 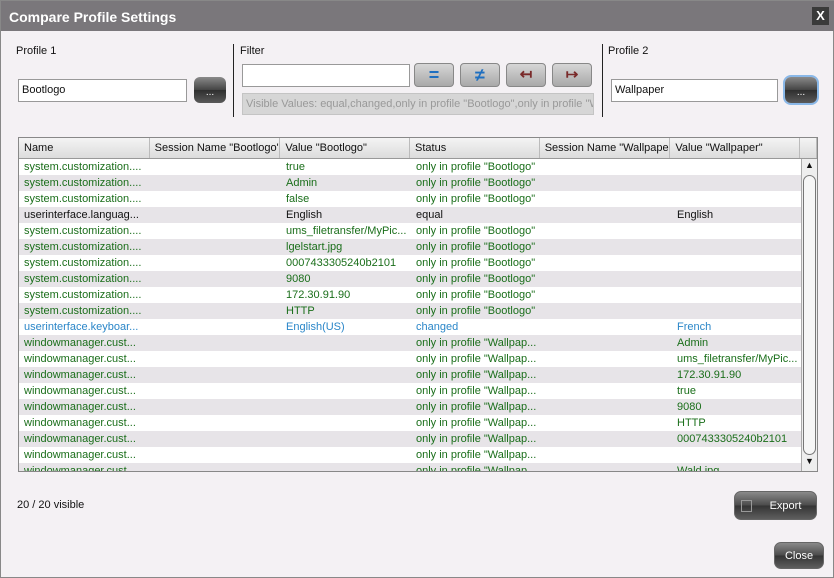 What do you see at coordinates (345, 148) in the screenshot?
I see `column-header-value1: Value "Bootlogo"` at bounding box center [345, 148].